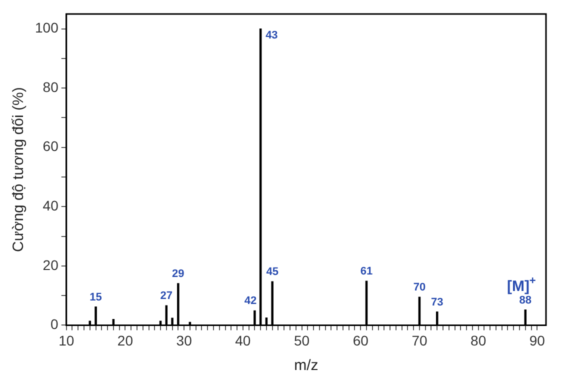  What do you see at coordinates (302, 340) in the screenshot?
I see `x-tick-label: 50` at bounding box center [302, 340].